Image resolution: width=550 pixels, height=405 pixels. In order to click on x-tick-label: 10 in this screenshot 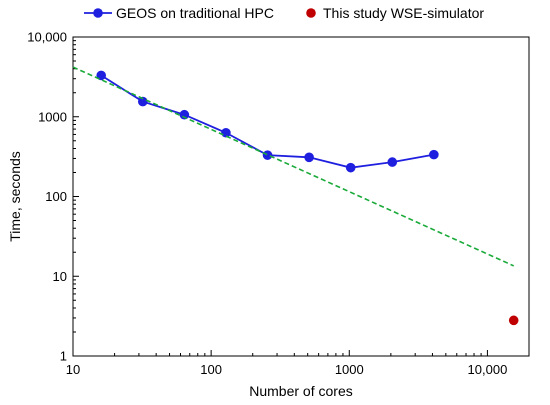, I will do `click(73, 369)`.